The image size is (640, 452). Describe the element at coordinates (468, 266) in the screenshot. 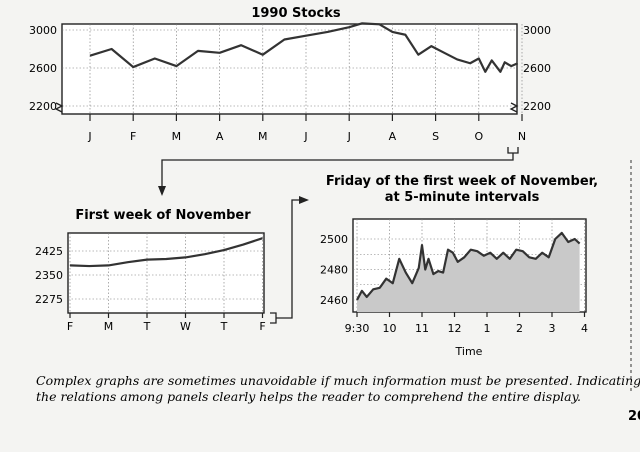

I see `series-line-friday` at that location.